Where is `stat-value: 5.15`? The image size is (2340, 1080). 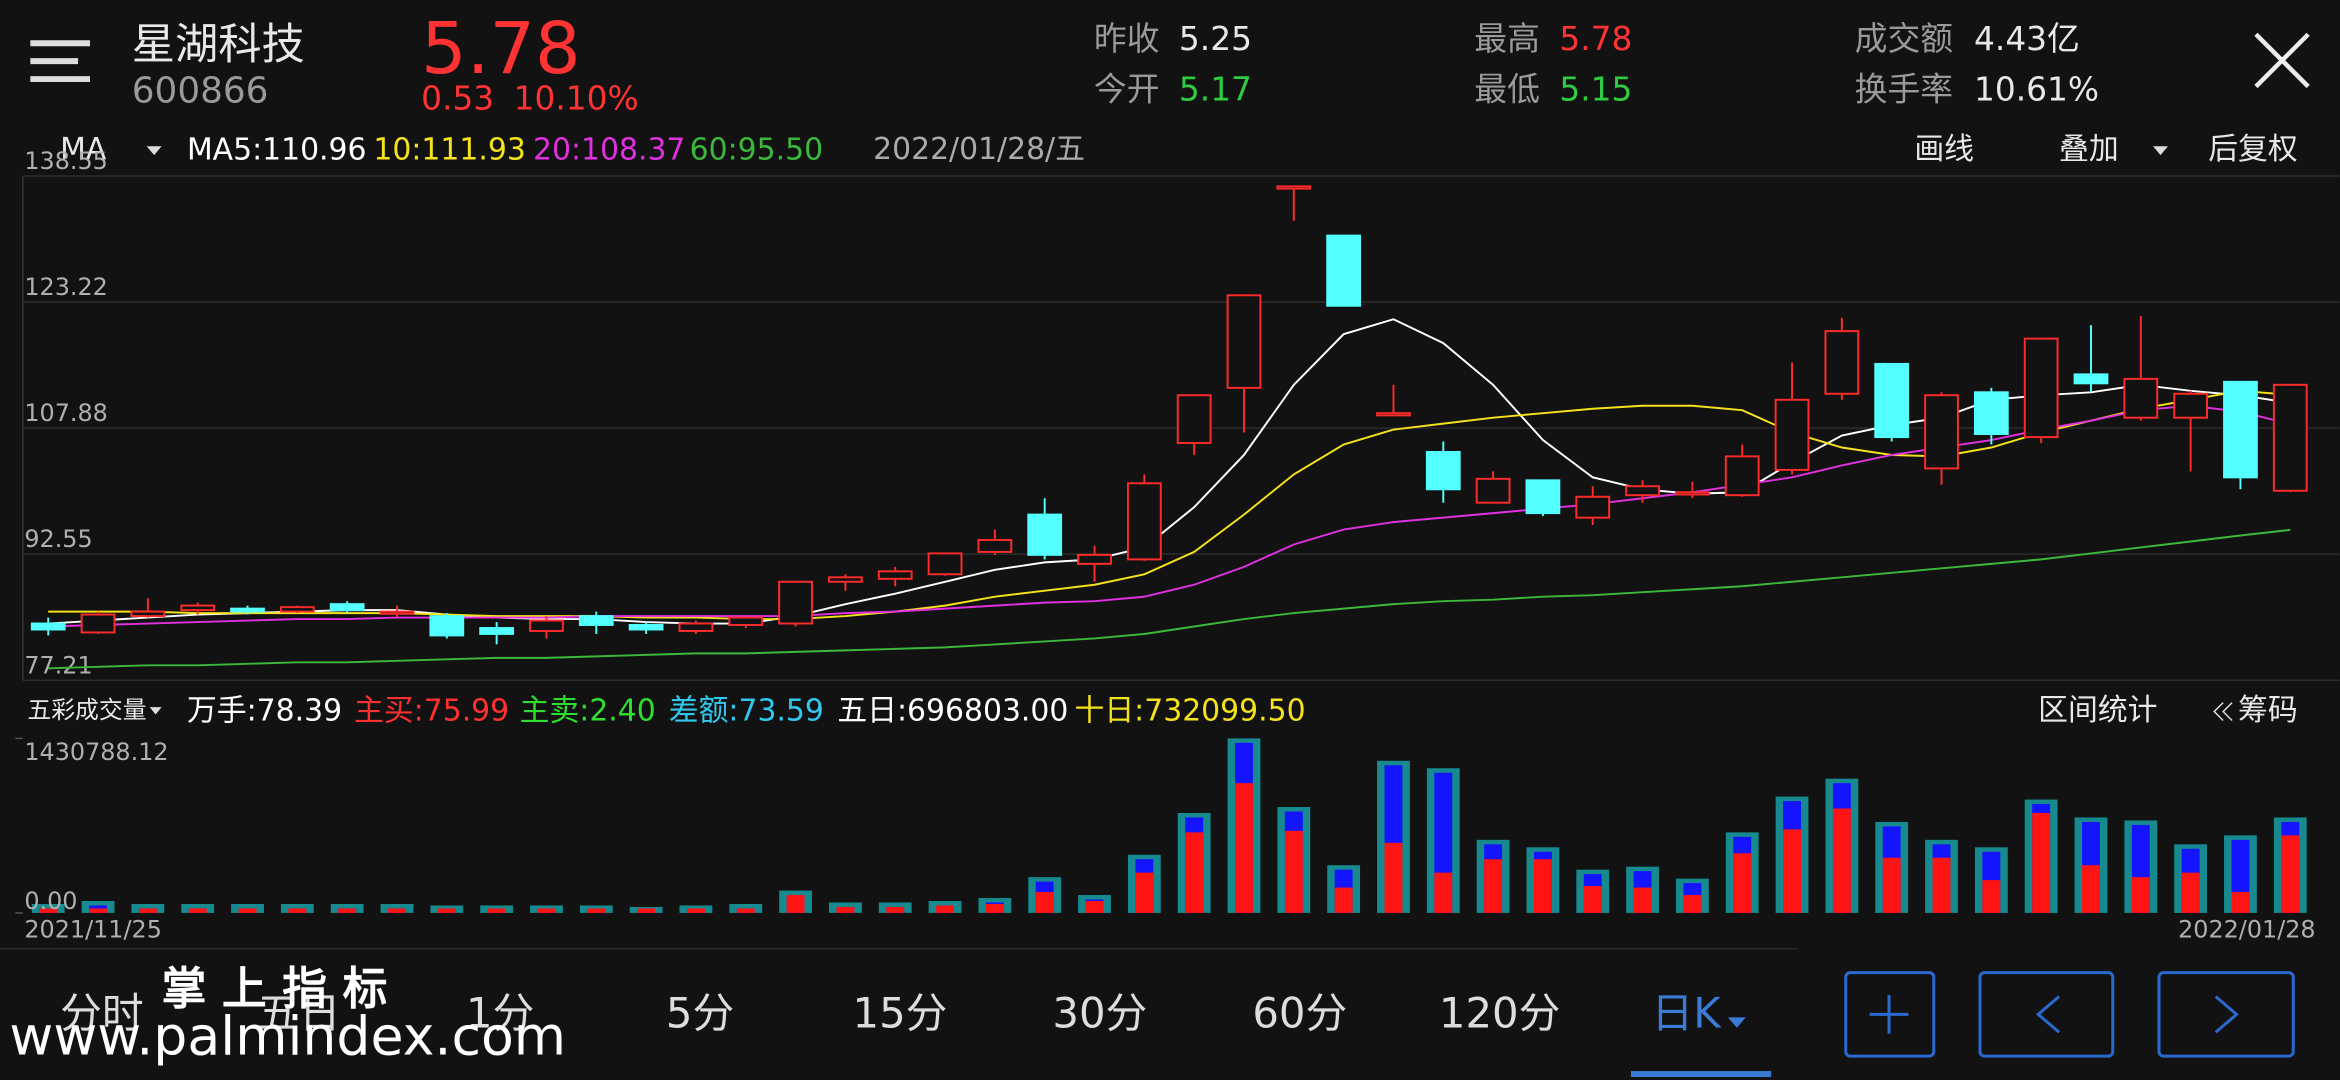
stat-value: 5.15 is located at coordinates (1595, 89).